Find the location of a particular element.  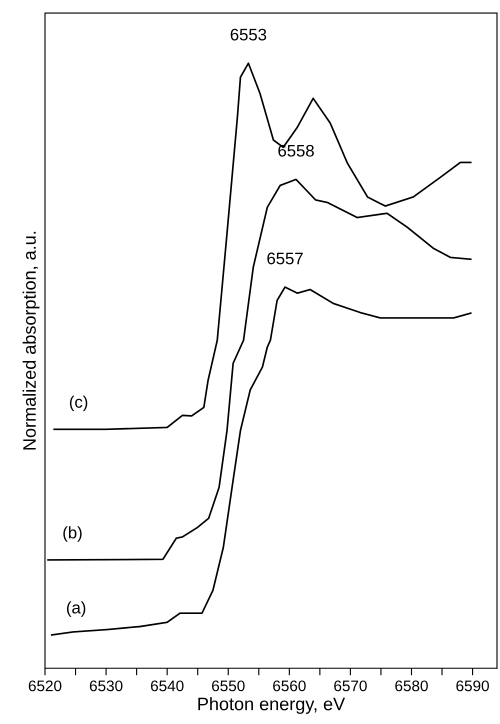

x-axis-title: Photon energy, eV is located at coordinates (272, 705).